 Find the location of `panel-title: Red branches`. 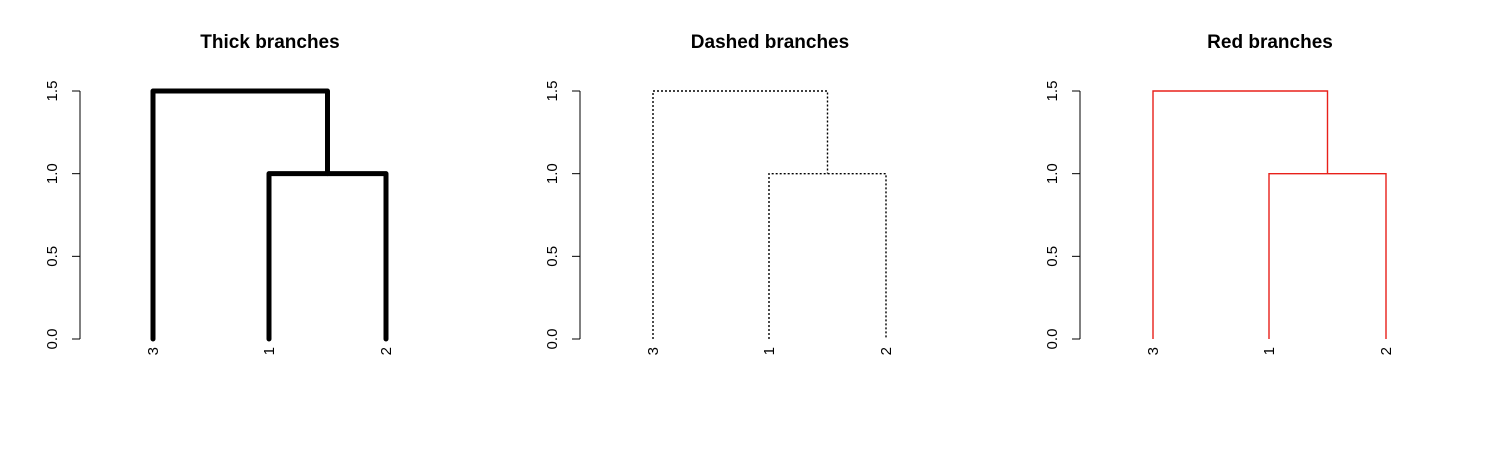

panel-title: Red branches is located at coordinates (1270, 42).